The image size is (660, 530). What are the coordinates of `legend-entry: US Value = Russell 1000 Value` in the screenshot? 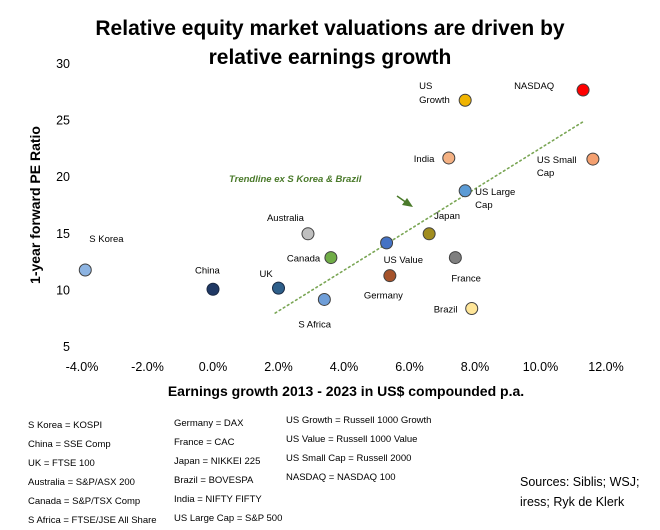 It's located at (352, 439).